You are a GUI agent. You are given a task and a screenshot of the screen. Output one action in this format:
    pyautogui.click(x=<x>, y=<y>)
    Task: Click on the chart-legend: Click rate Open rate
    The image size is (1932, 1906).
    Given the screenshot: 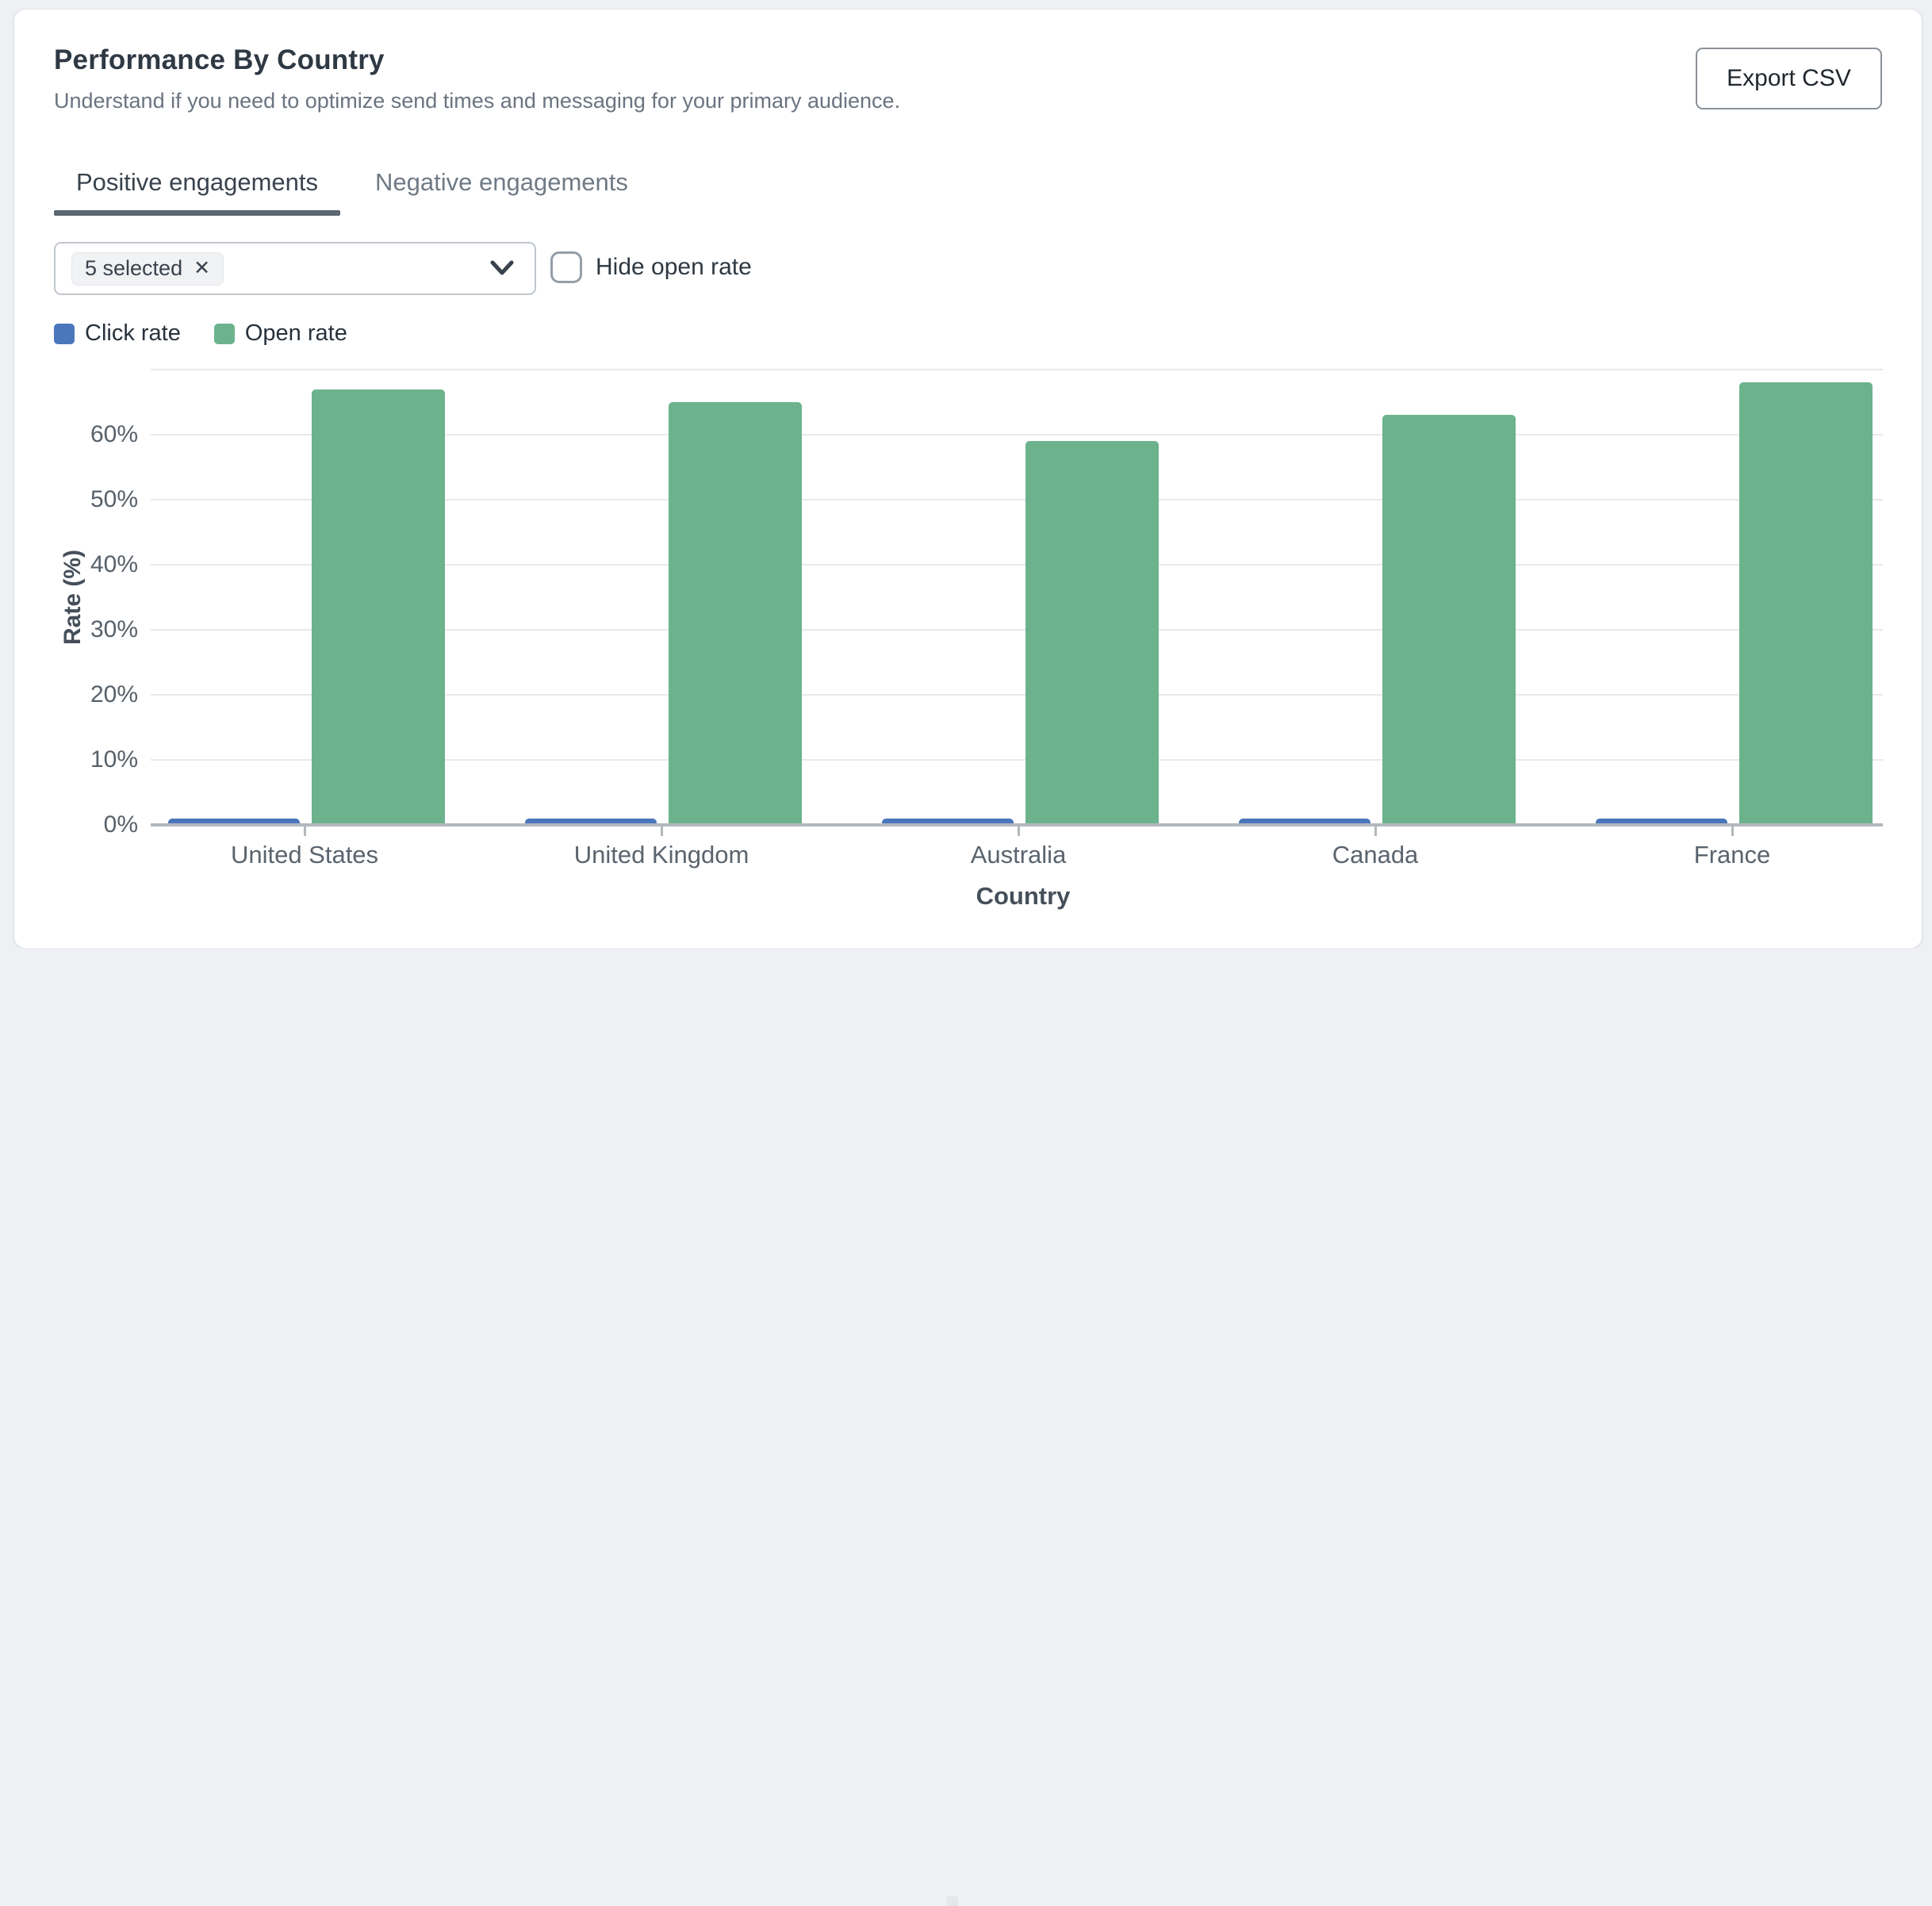 What is the action you would take?
    pyautogui.click(x=218, y=334)
    